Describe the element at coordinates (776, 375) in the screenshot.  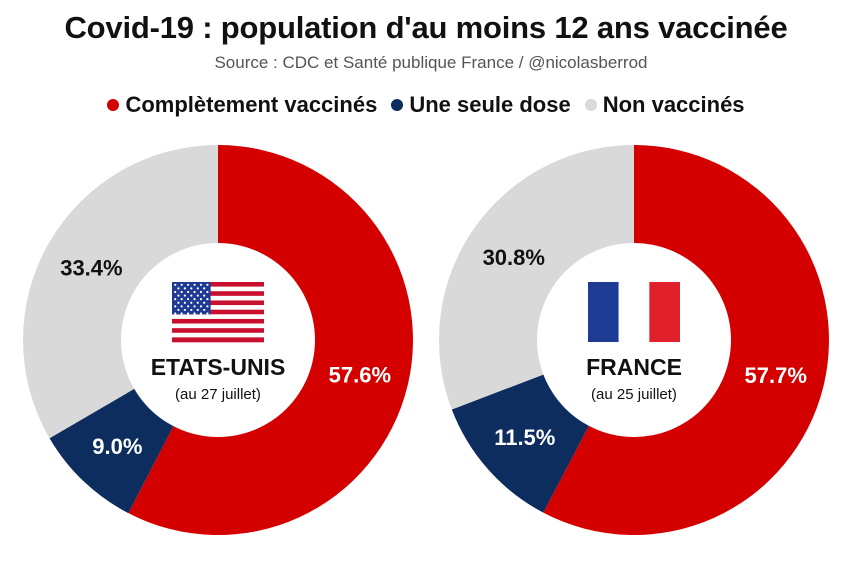
I see `data-label-fully-vaccinated: 57.7%` at that location.